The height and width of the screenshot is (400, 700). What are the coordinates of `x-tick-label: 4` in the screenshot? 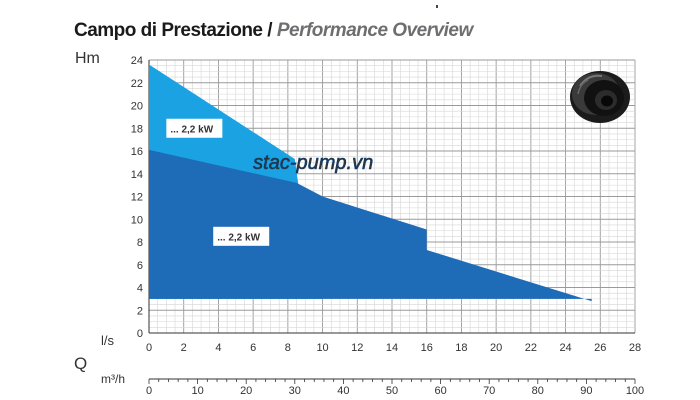 It's located at (218, 348).